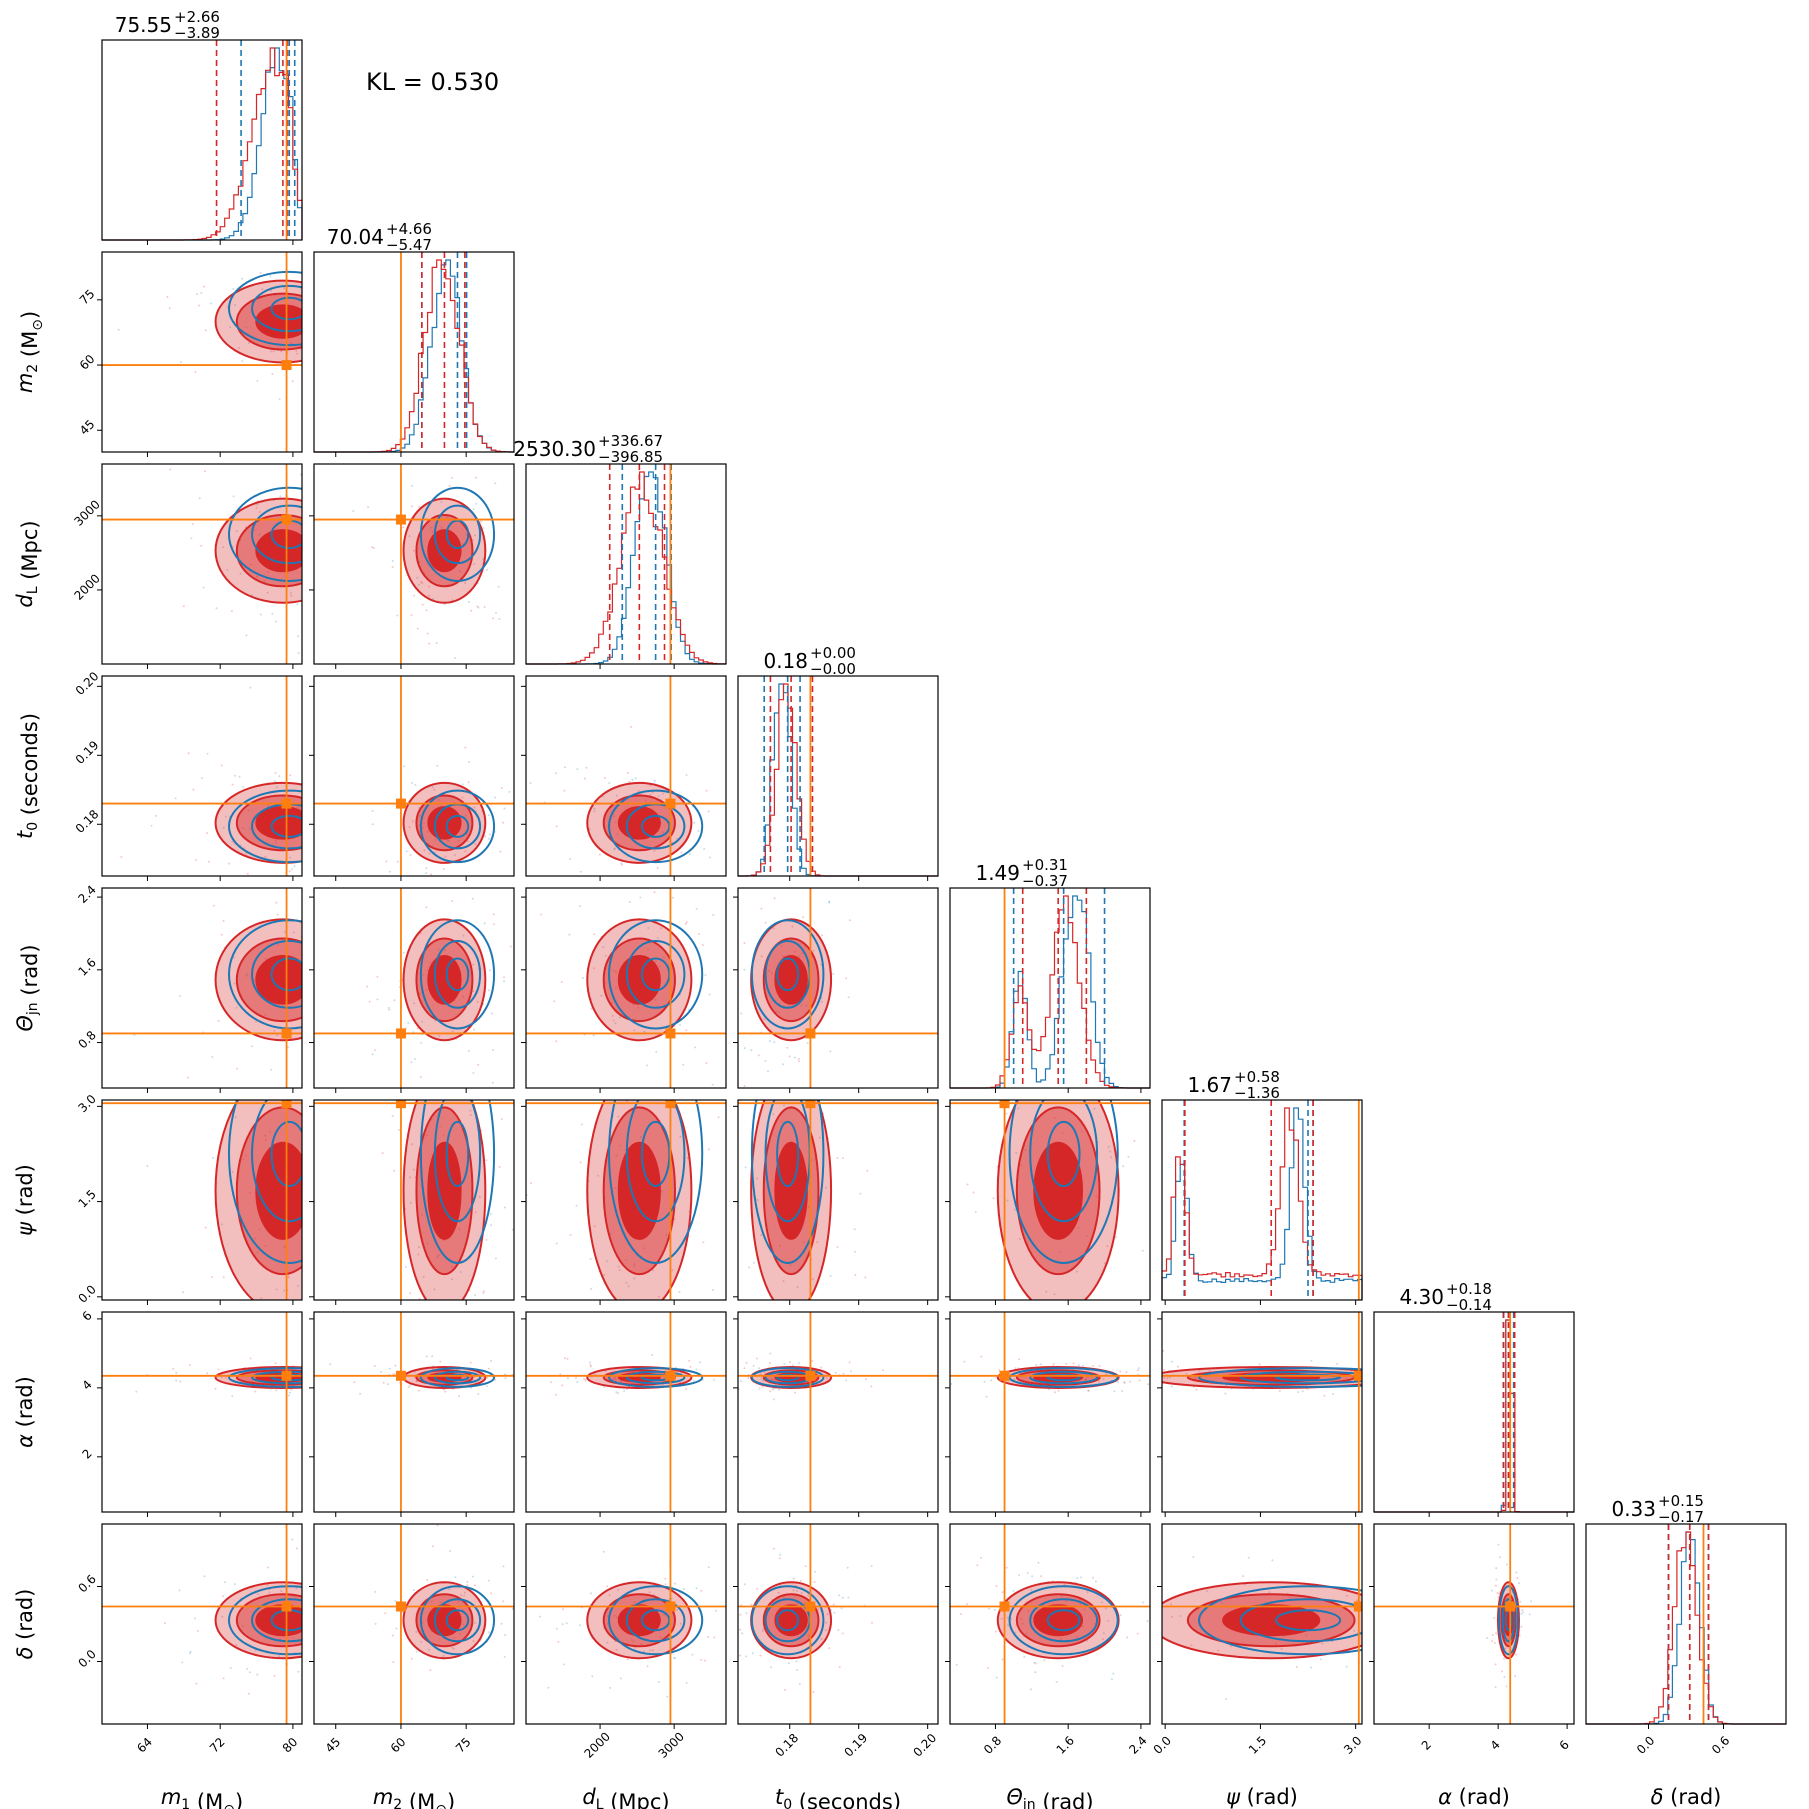 Image resolution: width=1809 pixels, height=1809 pixels. I want to click on panel-content, so click(838, 1255).